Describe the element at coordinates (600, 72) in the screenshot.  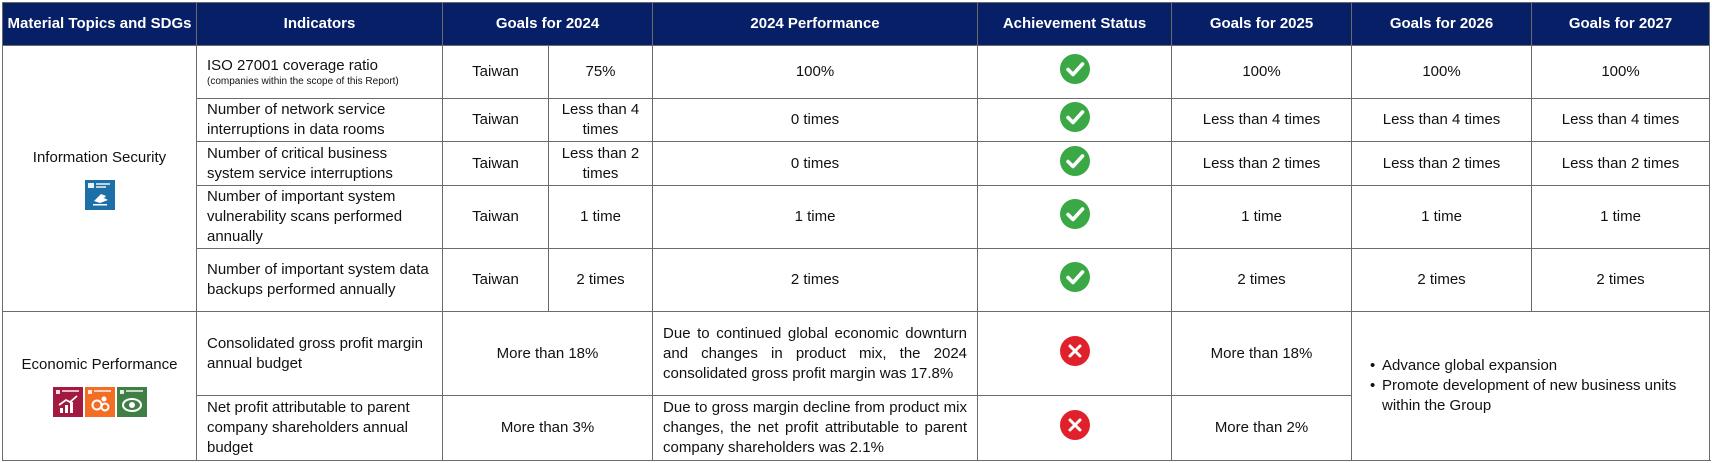
I see `goal-2024-cell: 75%` at that location.